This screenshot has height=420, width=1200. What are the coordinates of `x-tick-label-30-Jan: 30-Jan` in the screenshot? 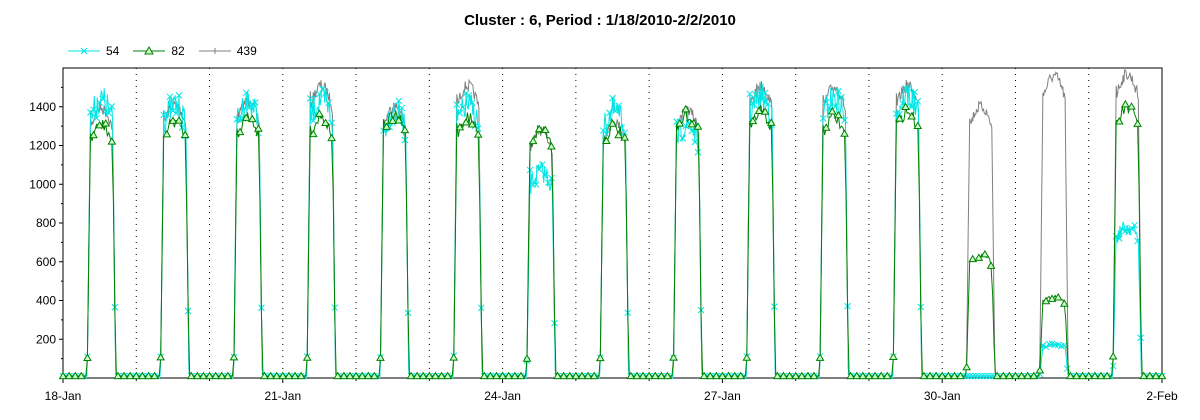 It's located at (942, 396).